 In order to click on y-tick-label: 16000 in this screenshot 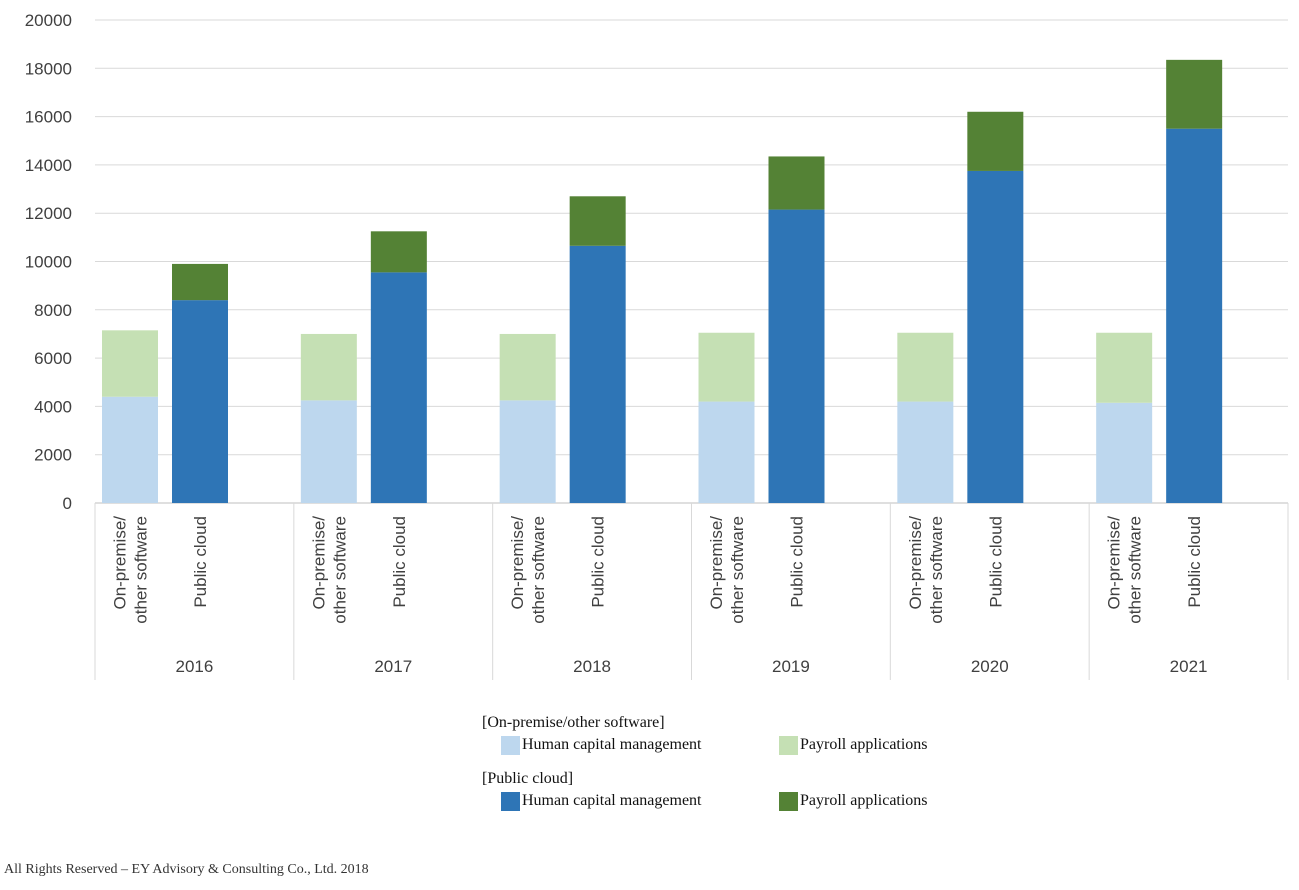, I will do `click(48, 117)`.